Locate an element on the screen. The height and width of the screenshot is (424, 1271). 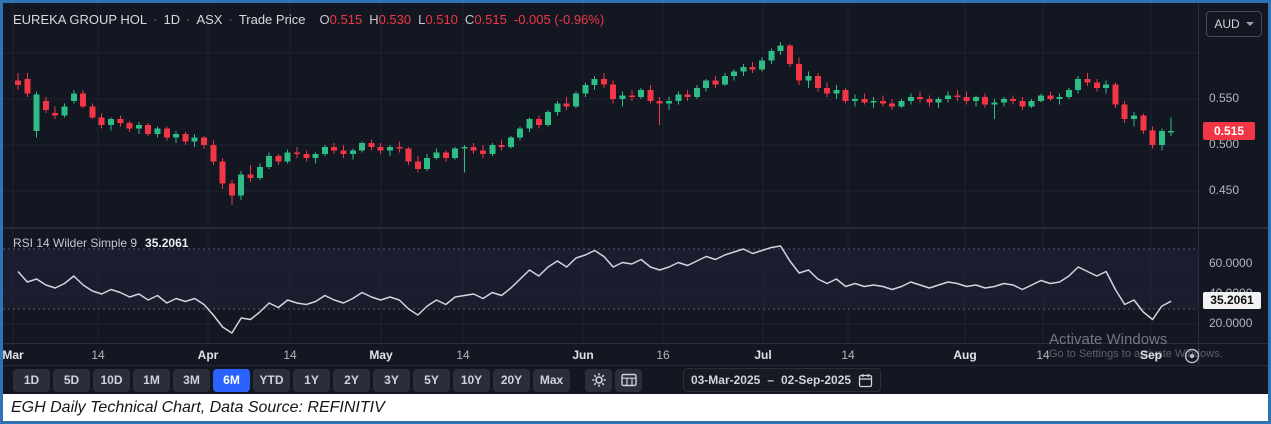
date-range-picker: 03-Mar-2025 – 02-Sep-2025 is located at coordinates (782, 380).